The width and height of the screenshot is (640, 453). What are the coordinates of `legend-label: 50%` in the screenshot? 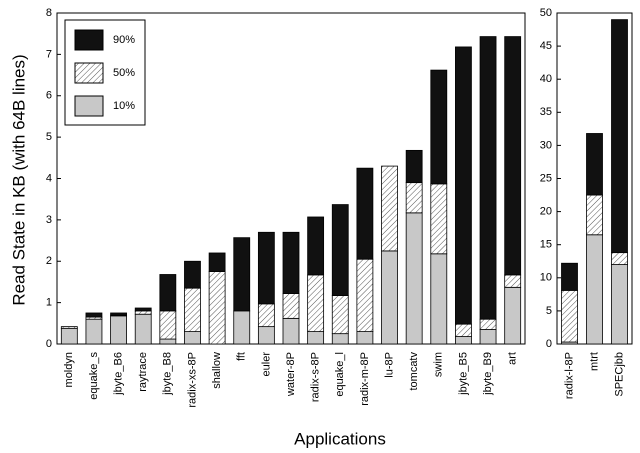 It's located at (124, 73).